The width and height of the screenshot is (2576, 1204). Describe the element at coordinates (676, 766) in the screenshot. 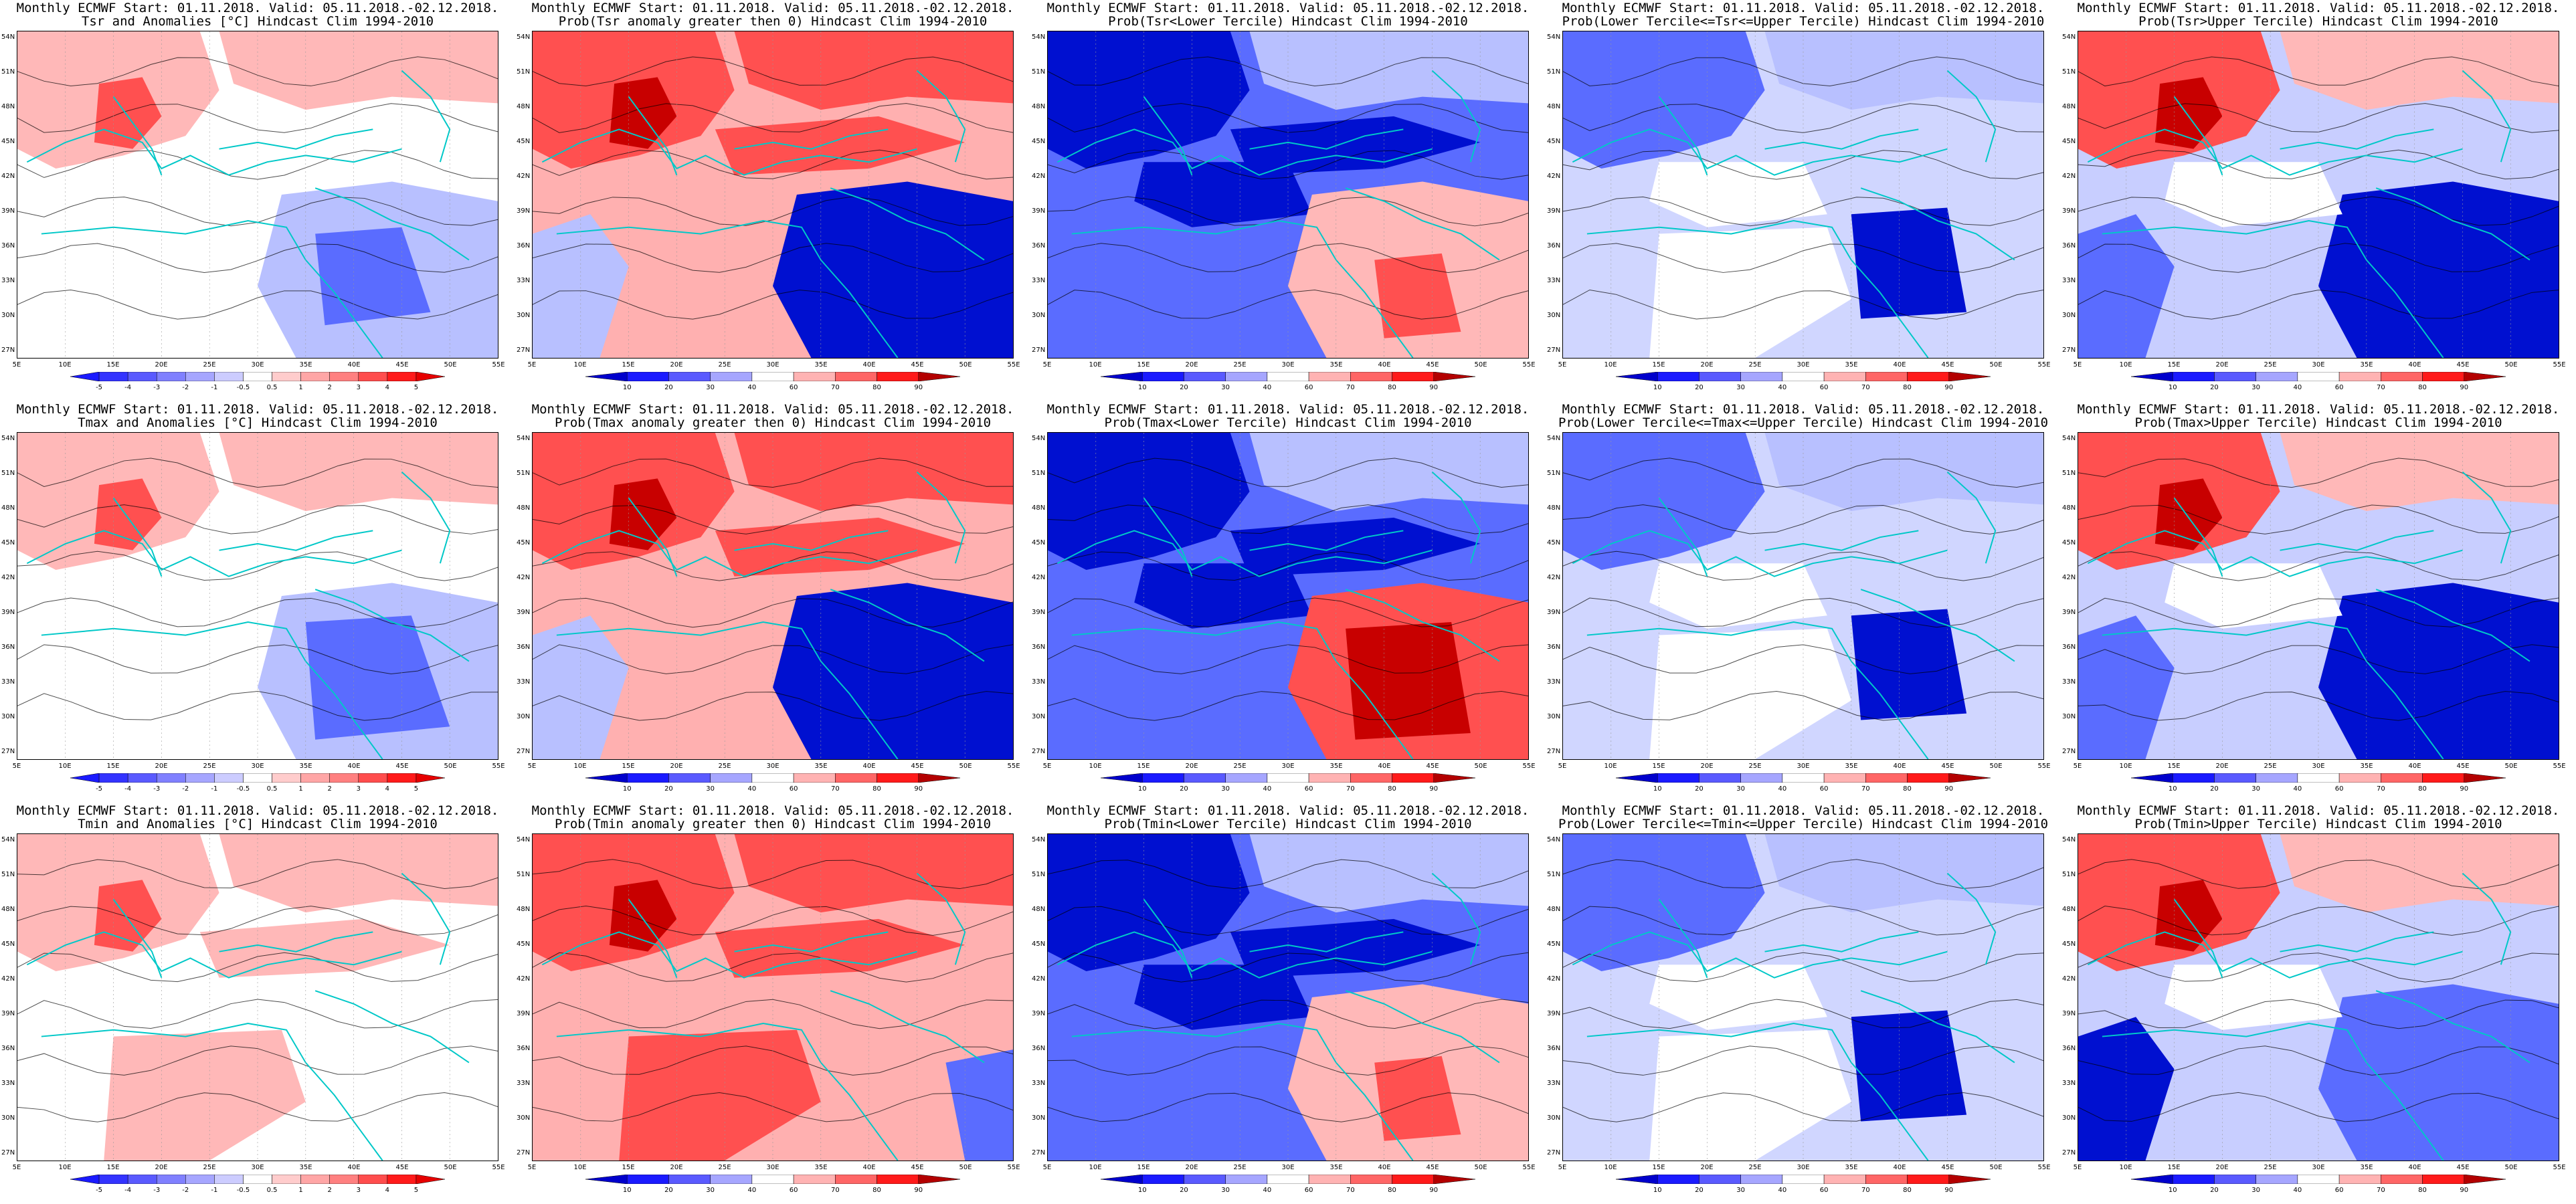

I see `longitude-label: 20E` at that location.